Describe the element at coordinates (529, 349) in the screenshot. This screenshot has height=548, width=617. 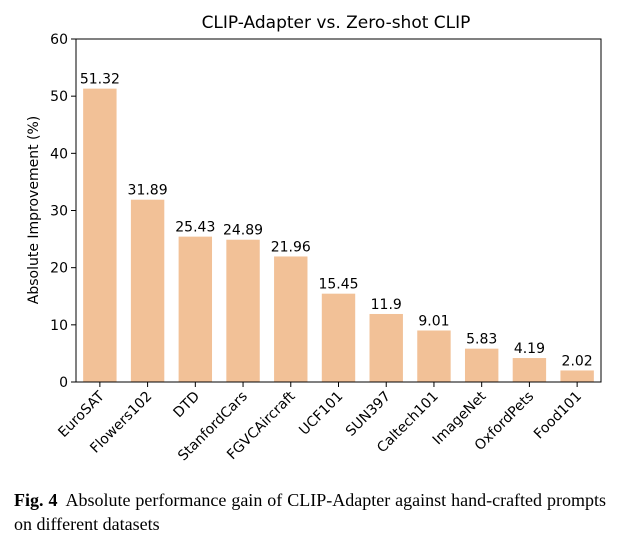
I see `data-label-9: 4.19` at that location.